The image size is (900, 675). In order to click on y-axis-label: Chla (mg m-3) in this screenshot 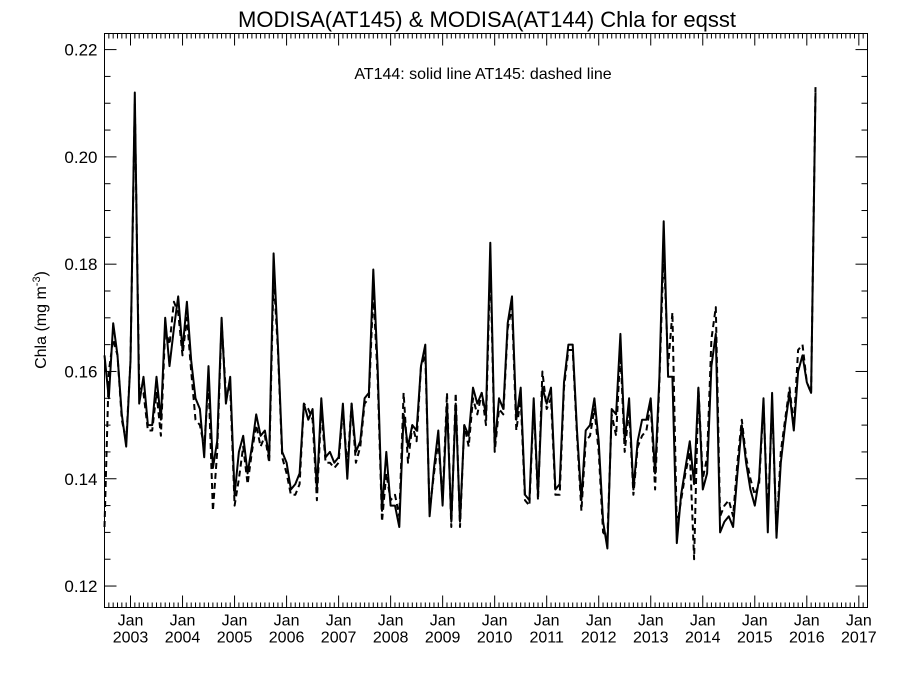, I will do `click(40, 320)`.